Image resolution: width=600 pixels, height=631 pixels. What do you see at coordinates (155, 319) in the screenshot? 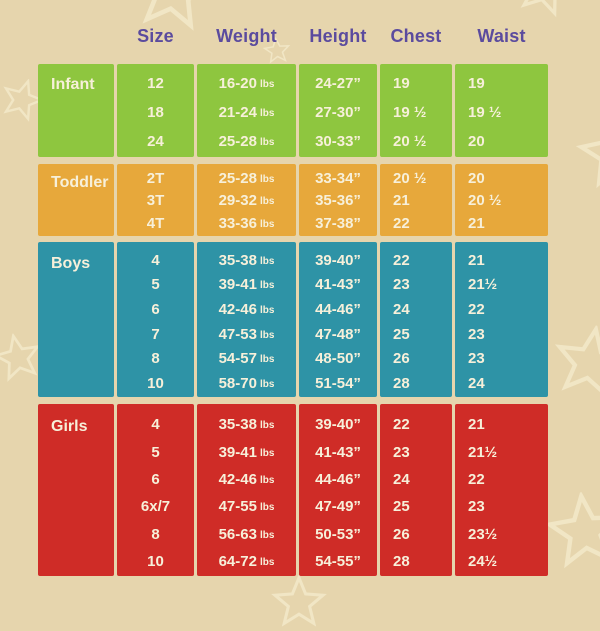
I see `size-column: 4 5 6 7 8 10` at bounding box center [155, 319].